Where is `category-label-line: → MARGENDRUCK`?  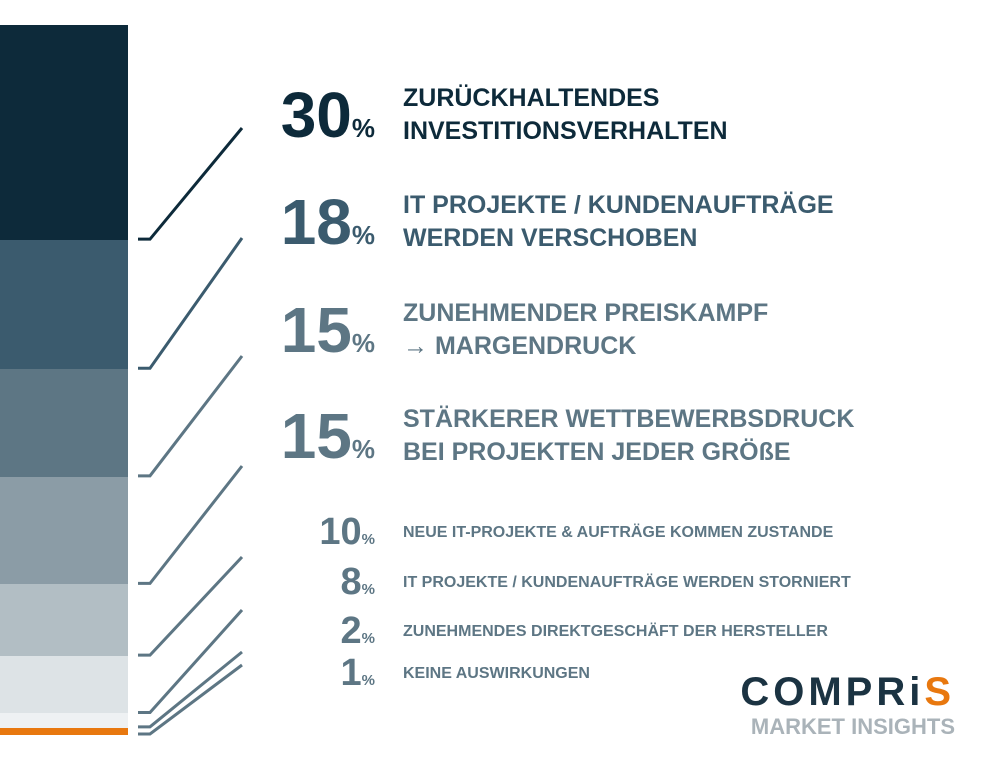
category-label-line: → MARGENDRUCK is located at coordinates (520, 346).